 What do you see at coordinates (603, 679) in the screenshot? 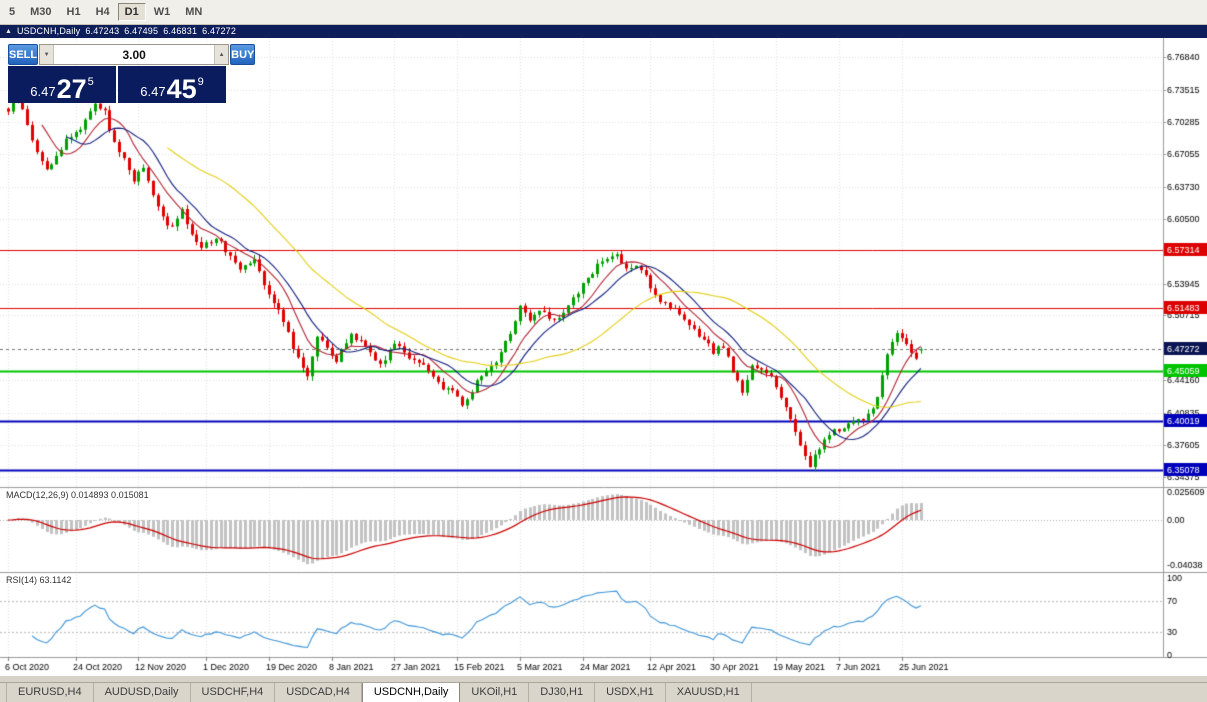
I see `chart-bottom-spacer` at bounding box center [603, 679].